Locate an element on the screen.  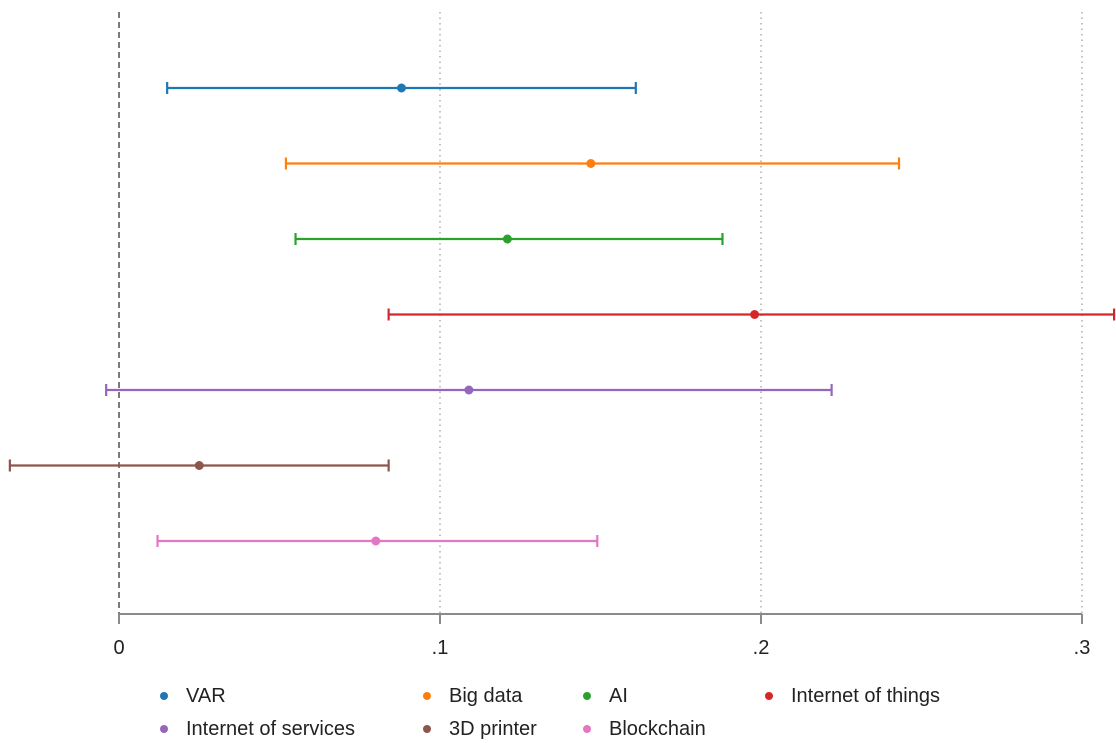
legend-item-1: Big data is located at coordinates (472, 696).